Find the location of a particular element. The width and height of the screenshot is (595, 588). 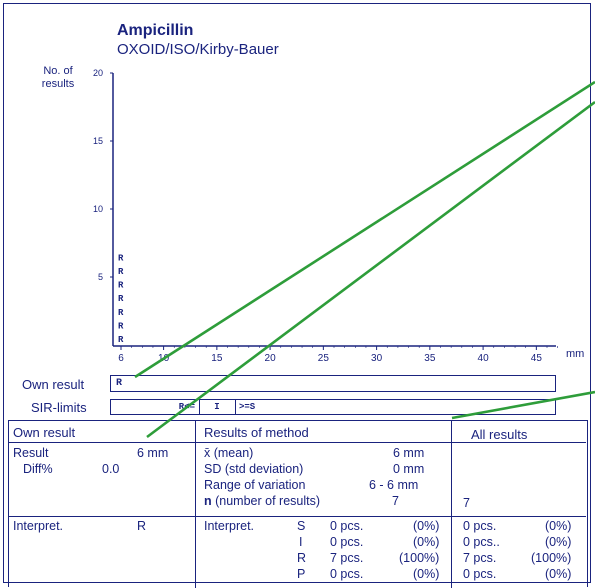

own-interpret-value: R is located at coordinates (142, 526).